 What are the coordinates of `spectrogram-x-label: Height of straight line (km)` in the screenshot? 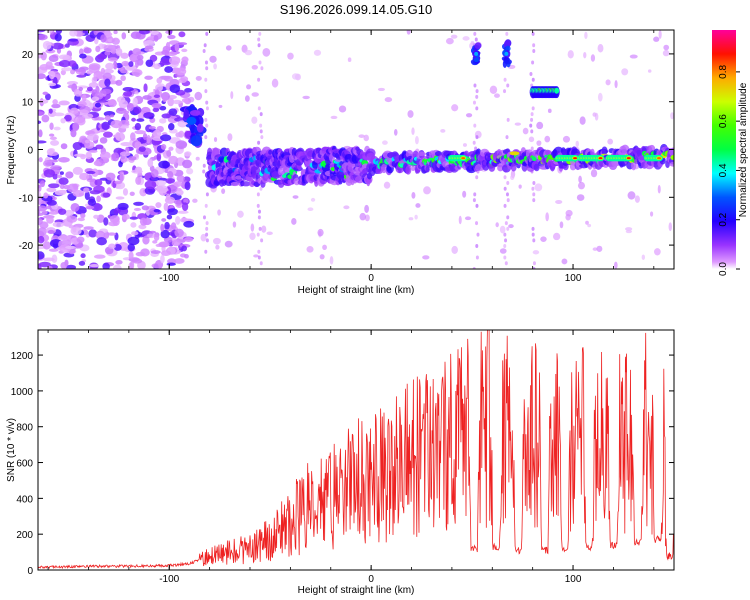 It's located at (356, 290).